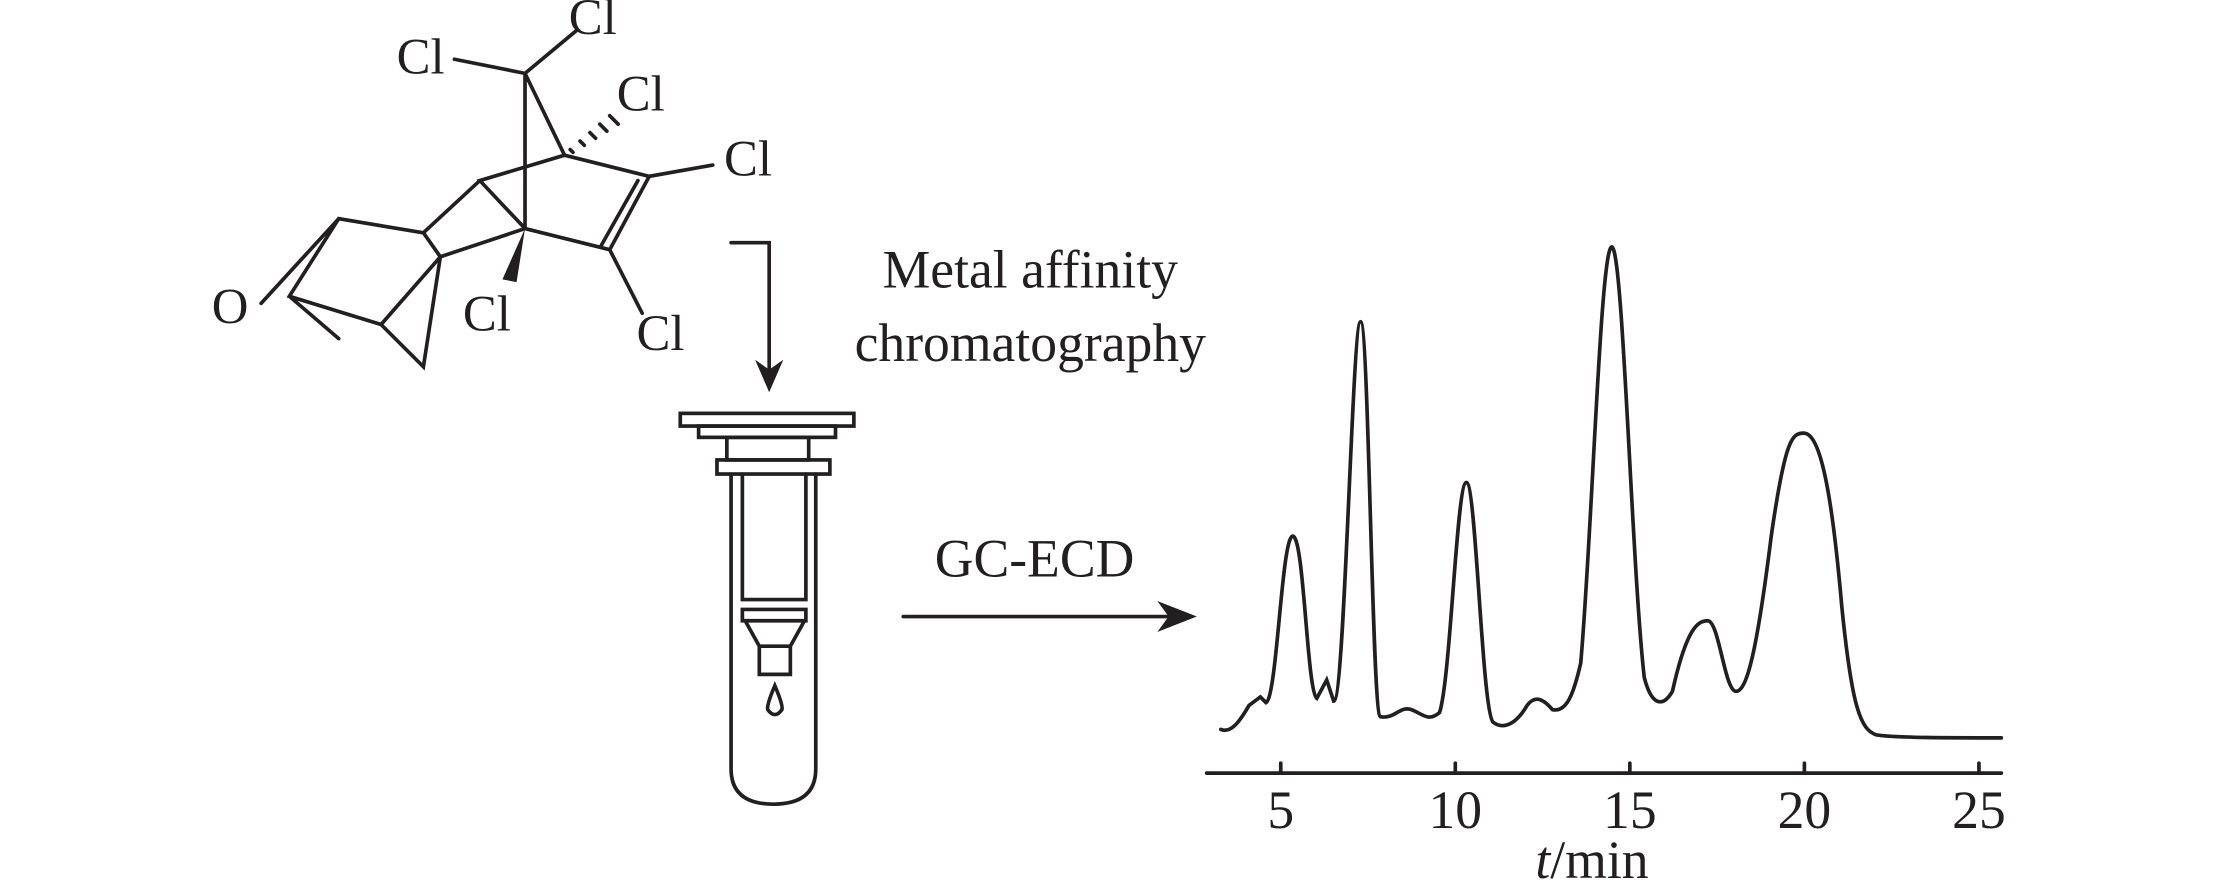 Image resolution: width=2213 pixels, height=886 pixels. I want to click on atom-label: O, so click(230, 306).